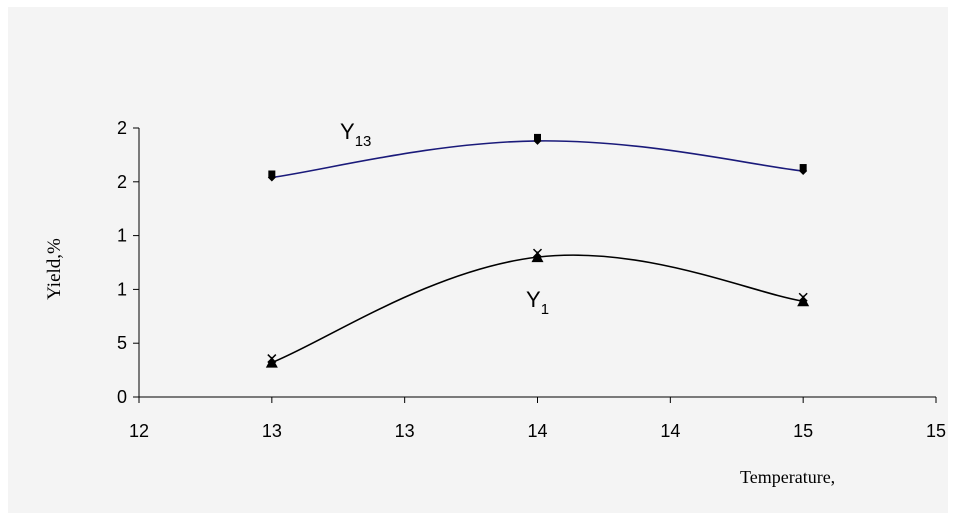  What do you see at coordinates (537, 159) in the screenshot?
I see `series-line-y13` at bounding box center [537, 159].